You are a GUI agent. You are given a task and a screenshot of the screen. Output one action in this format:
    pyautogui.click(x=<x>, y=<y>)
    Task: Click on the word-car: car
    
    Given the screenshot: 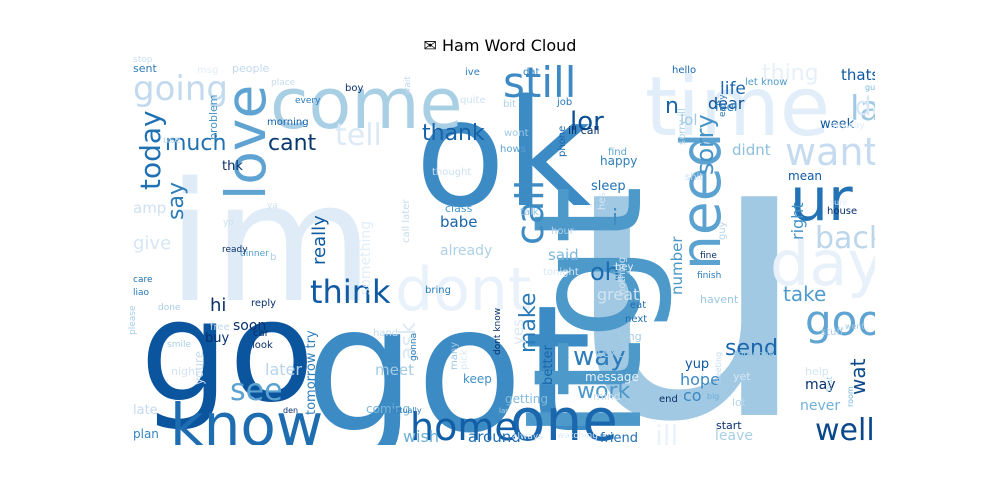 What is the action you would take?
    pyautogui.click(x=261, y=333)
    